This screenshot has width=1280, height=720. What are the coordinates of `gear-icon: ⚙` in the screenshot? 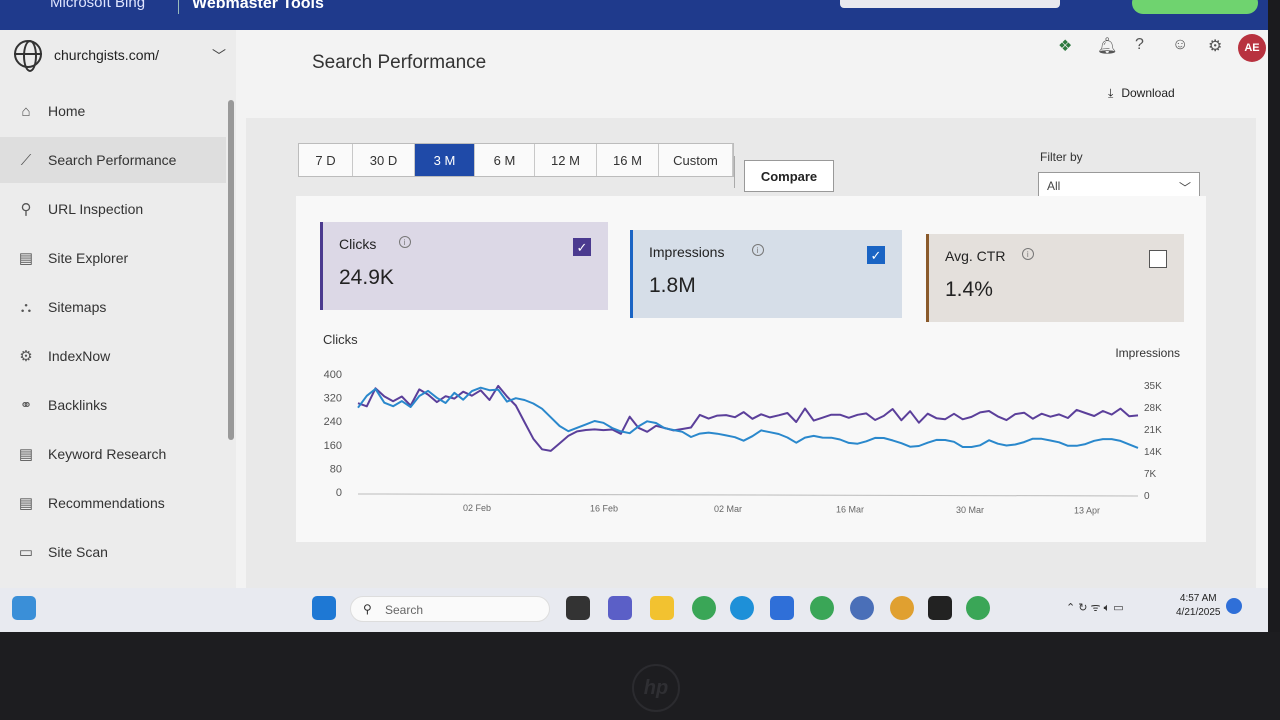 It's located at (1215, 46).